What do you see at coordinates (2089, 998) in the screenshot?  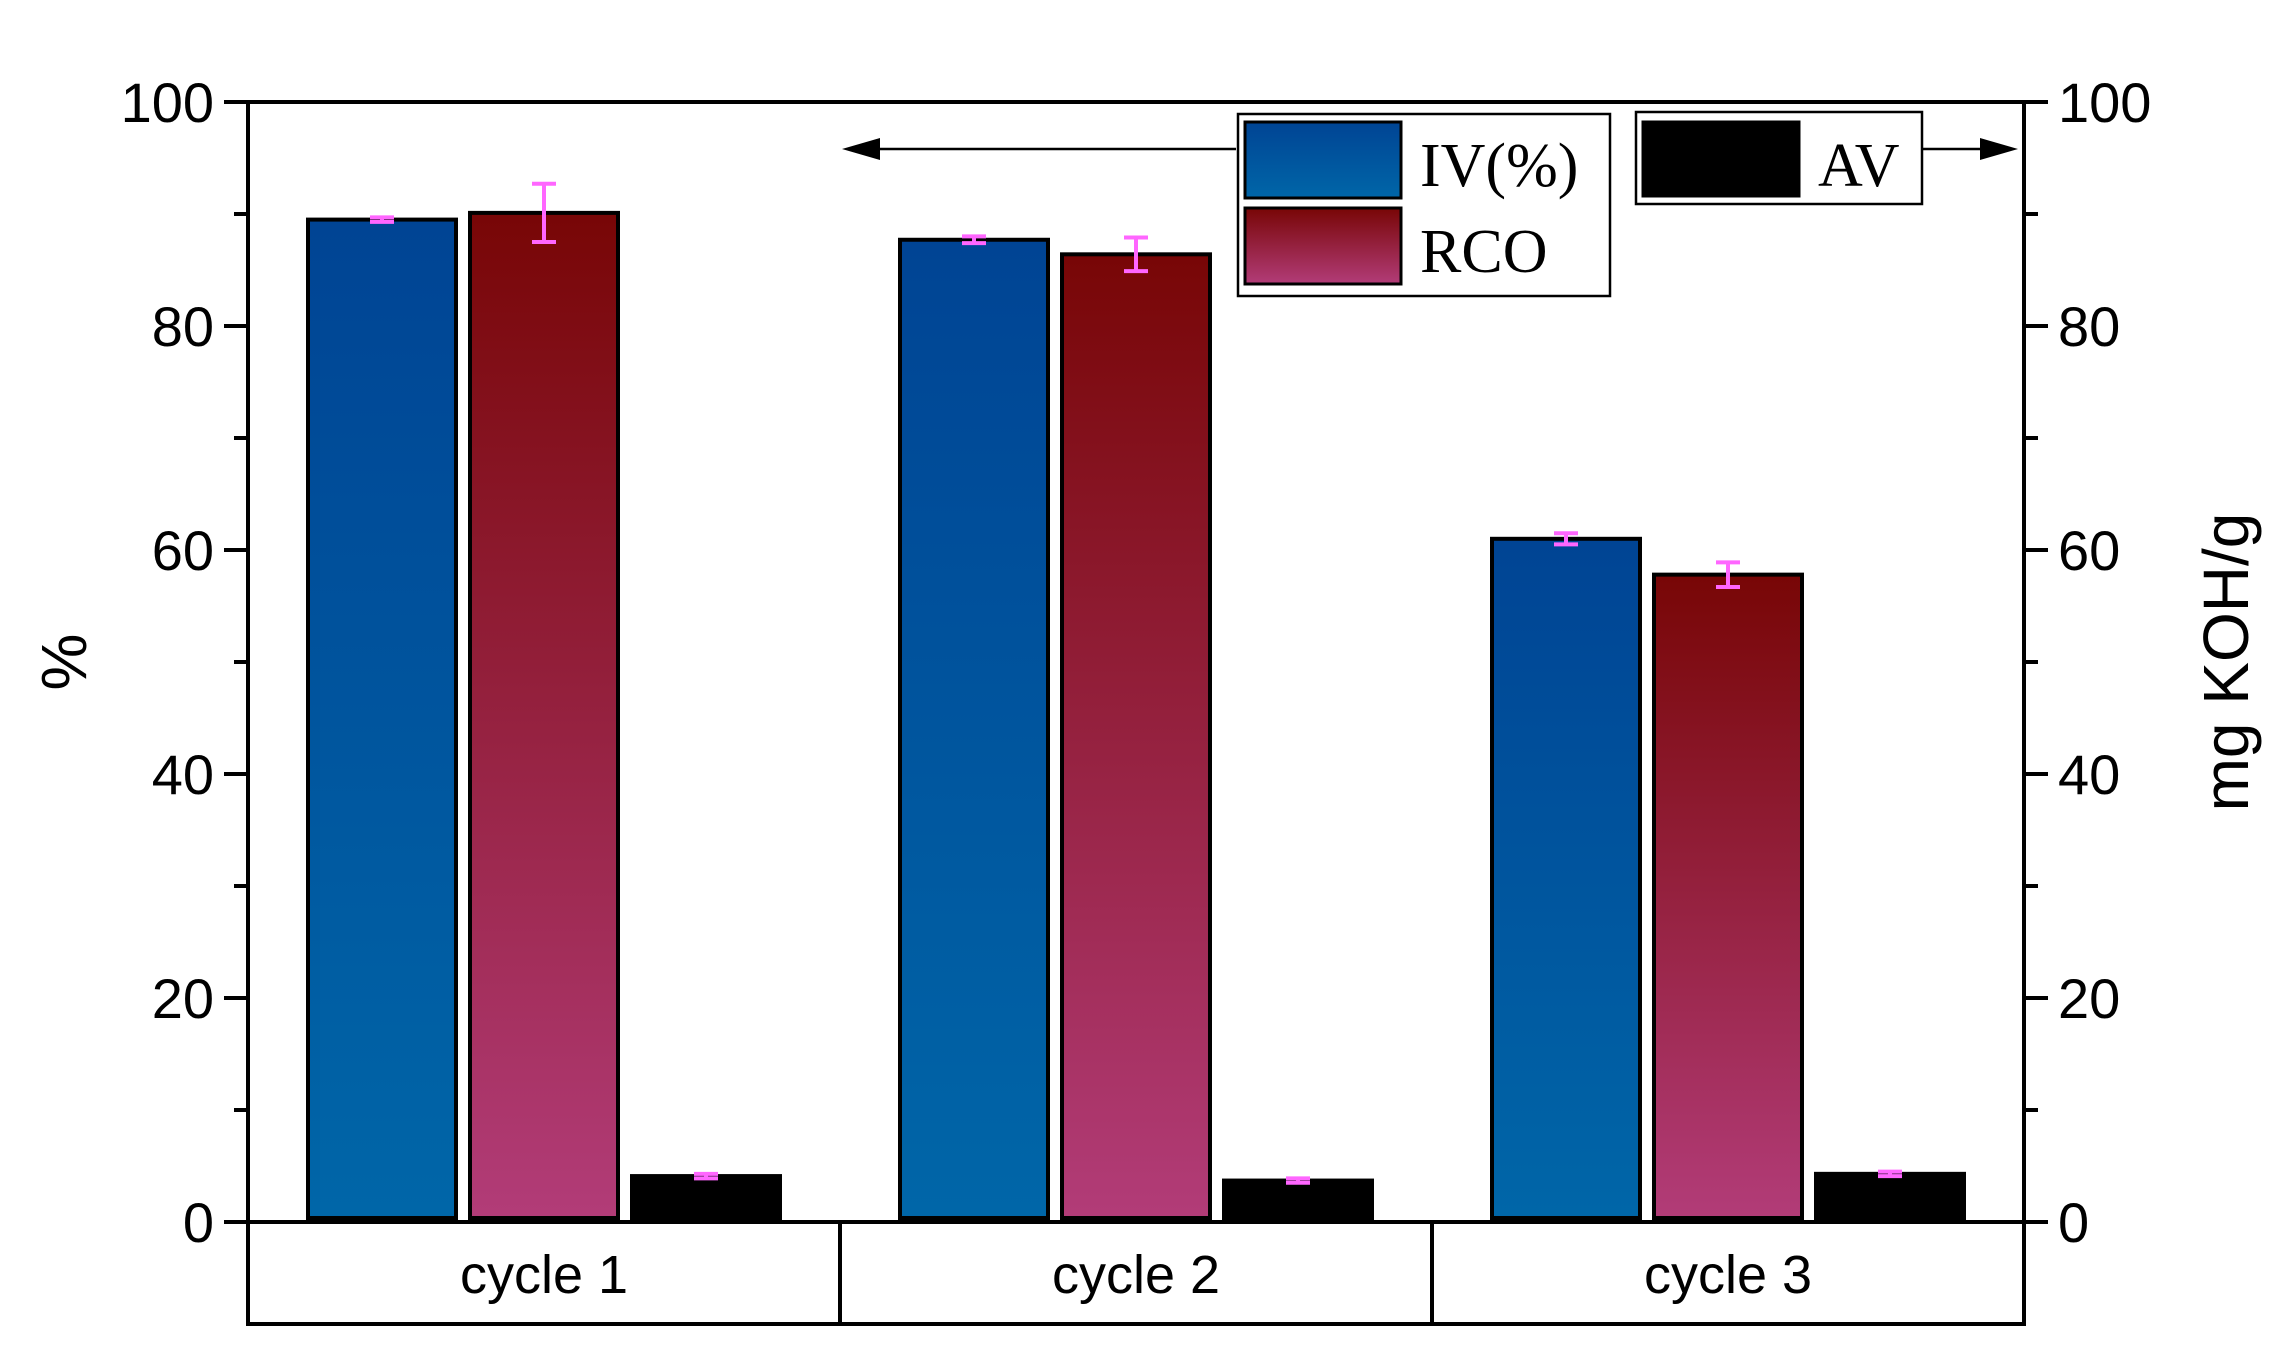 I see `y-right-tick-label: 20` at bounding box center [2089, 998].